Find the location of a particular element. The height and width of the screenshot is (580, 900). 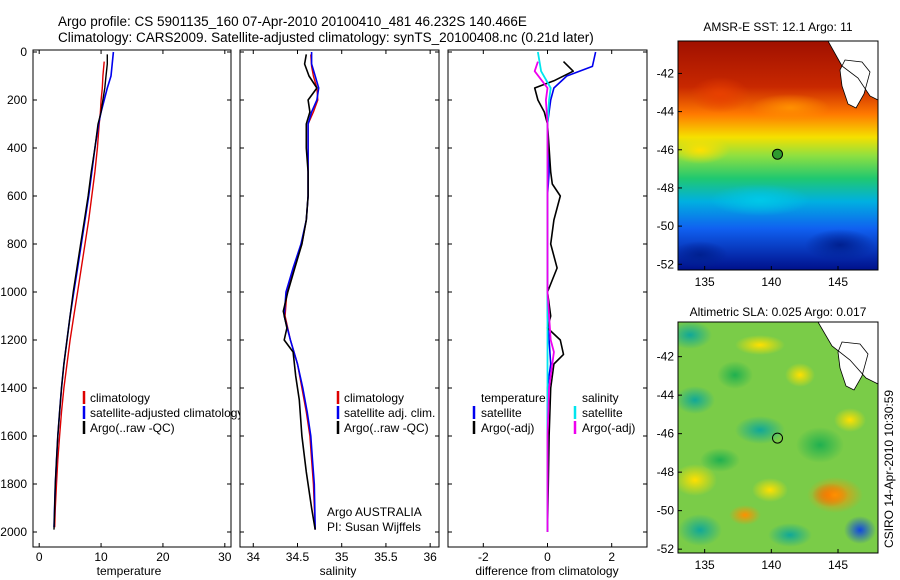

sst-axes-frame is located at coordinates (778, 155).